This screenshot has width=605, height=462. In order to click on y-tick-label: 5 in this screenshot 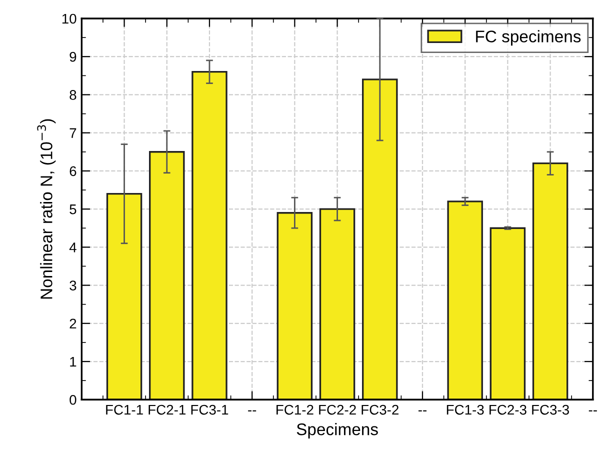, I will do `click(73, 209)`.